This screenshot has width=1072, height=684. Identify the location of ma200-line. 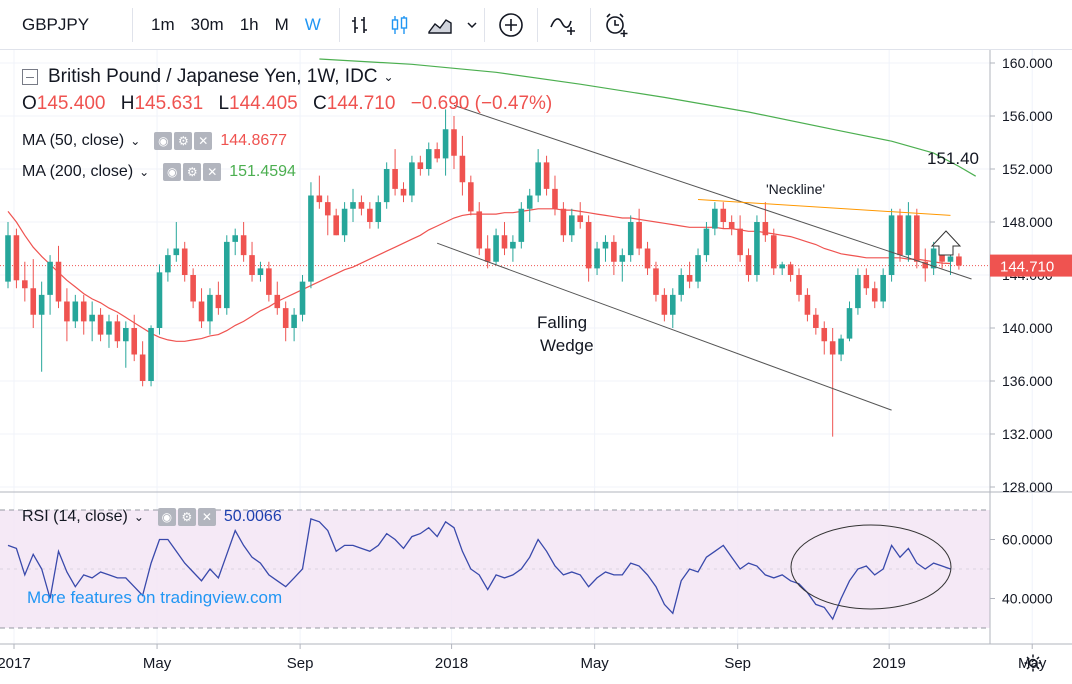
(648, 117).